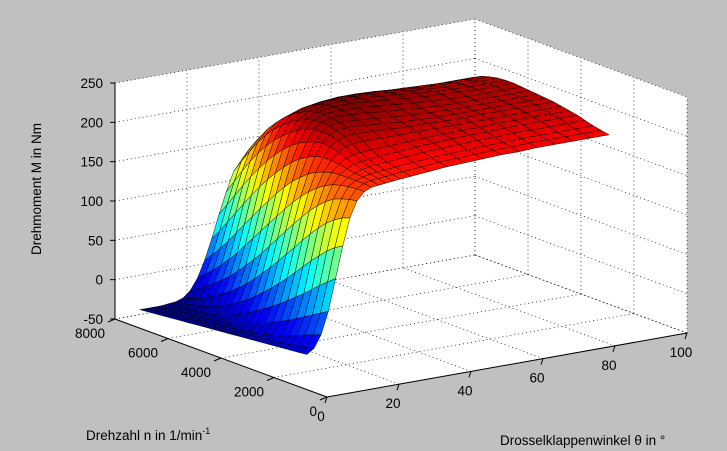 This screenshot has height=451, width=727. What do you see at coordinates (681, 352) in the screenshot?
I see `x-tick-label: 100` at bounding box center [681, 352].